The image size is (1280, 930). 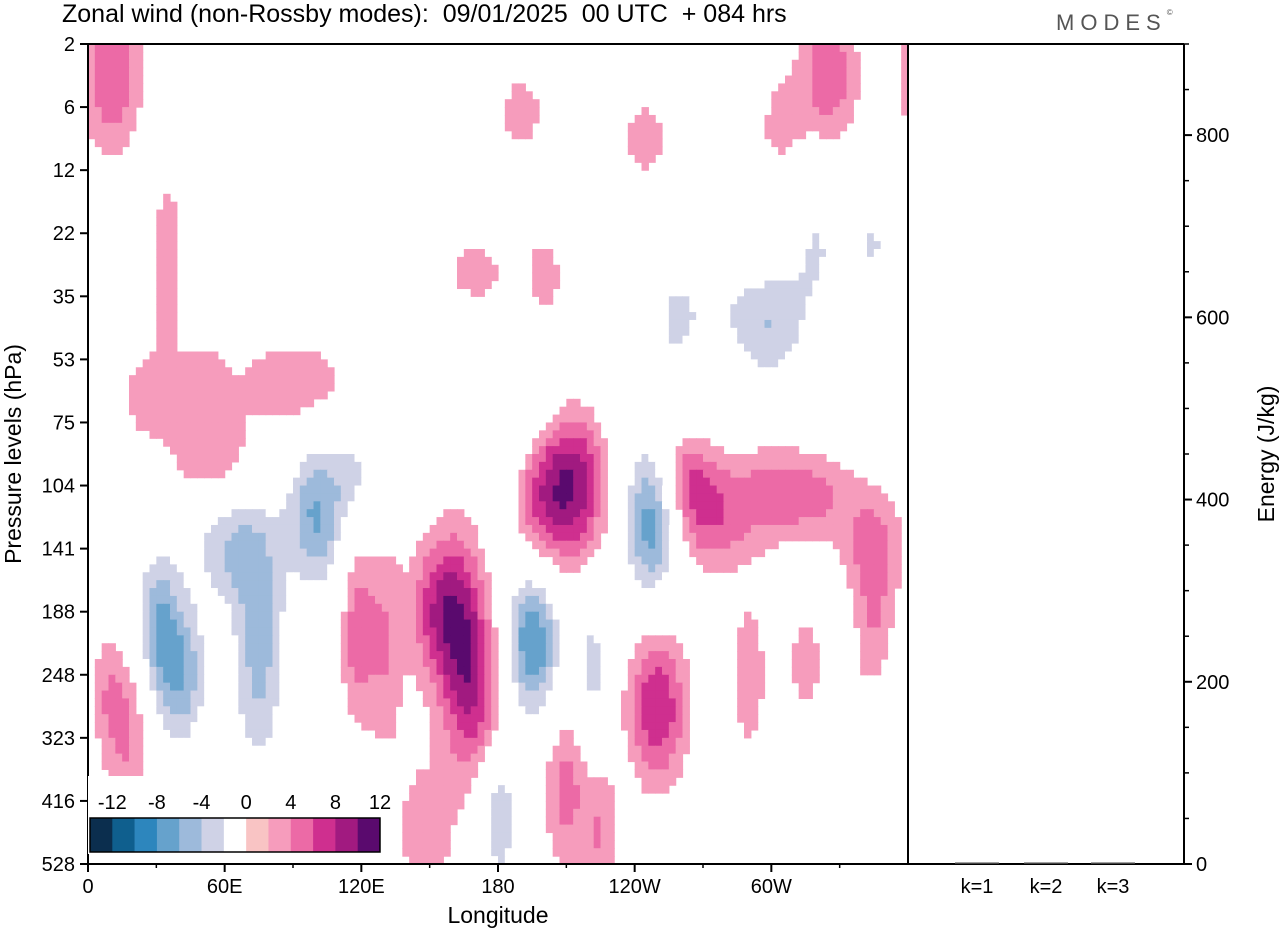 What do you see at coordinates (235, 835) in the screenshot?
I see `colorbar-frame` at bounding box center [235, 835].